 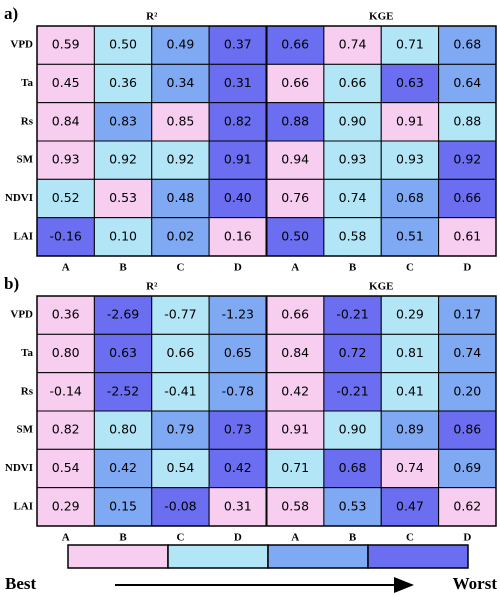 What do you see at coordinates (11, 13) in the screenshot?
I see `panel-label: a)` at bounding box center [11, 13].